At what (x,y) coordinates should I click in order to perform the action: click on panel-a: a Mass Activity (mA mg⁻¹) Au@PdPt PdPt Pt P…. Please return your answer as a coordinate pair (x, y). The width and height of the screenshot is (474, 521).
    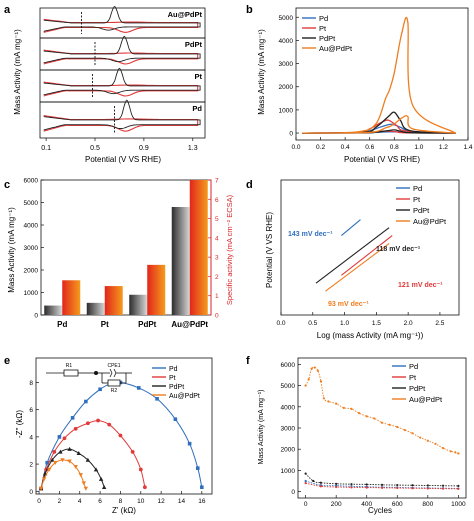
    Looking at the image, I should click on (105, 84).